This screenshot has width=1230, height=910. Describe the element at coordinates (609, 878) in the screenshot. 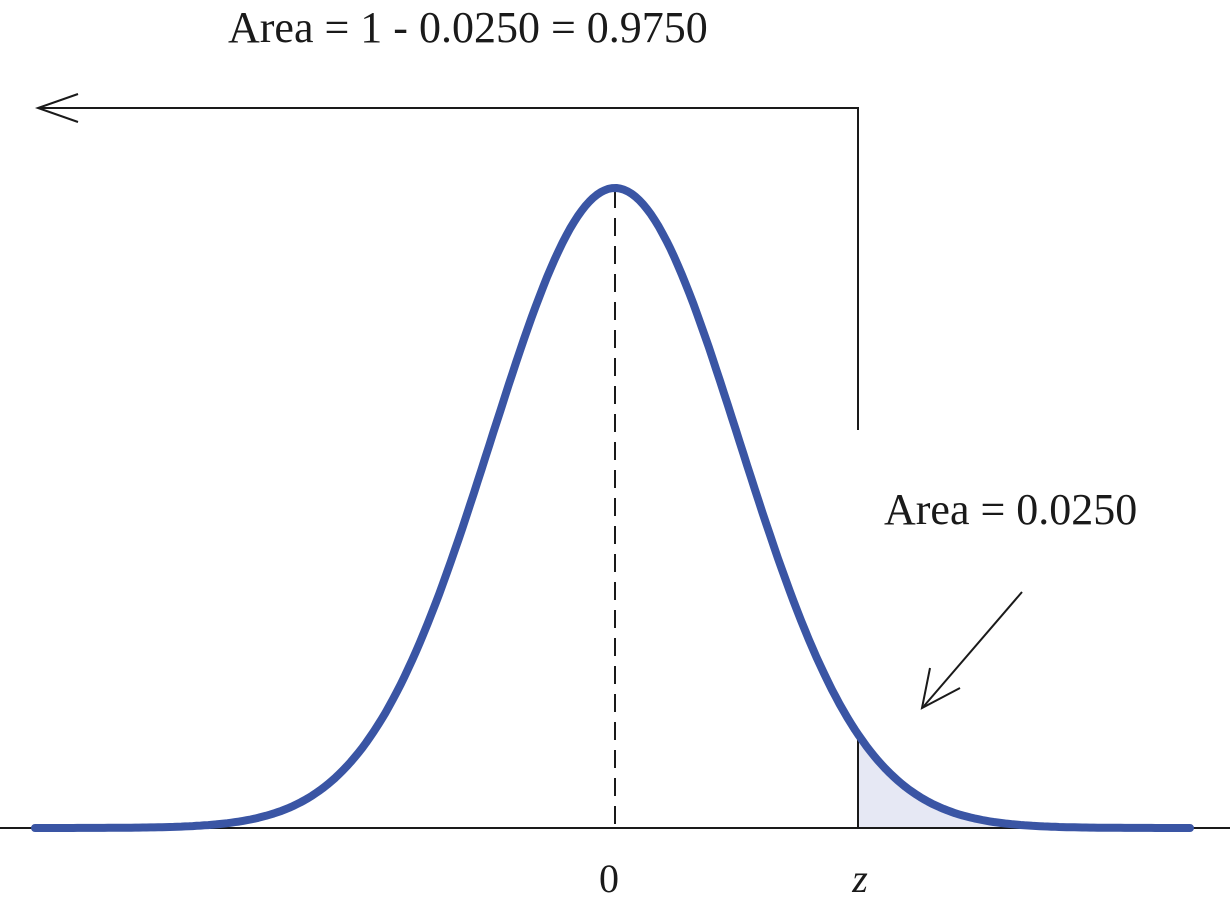

I see `mean-tick-label: 0` at that location.